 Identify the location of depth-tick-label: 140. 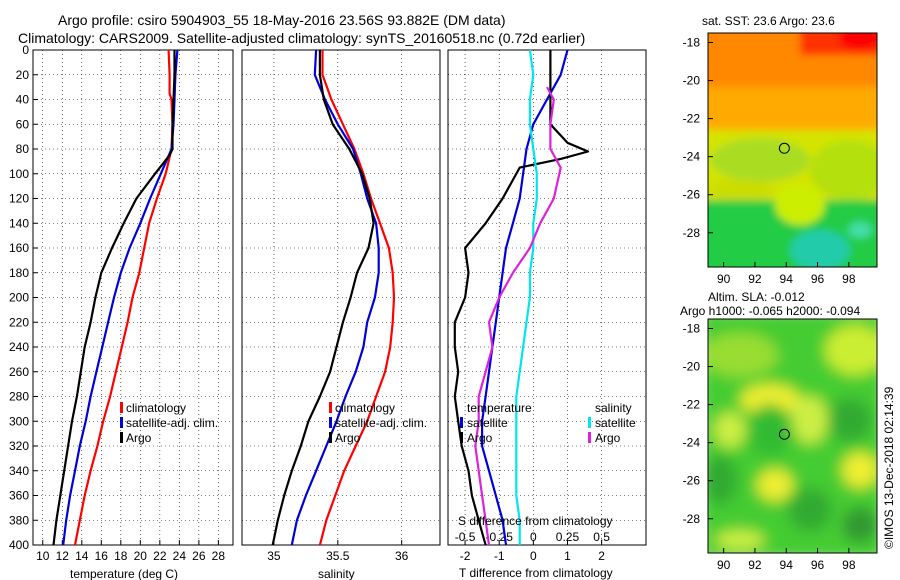
(19, 223).